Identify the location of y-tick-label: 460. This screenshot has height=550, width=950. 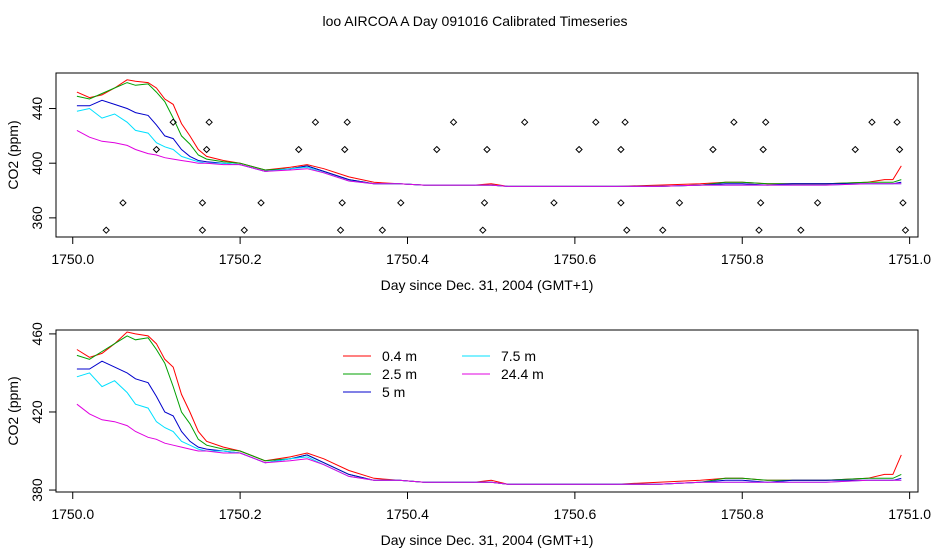
(37, 334).